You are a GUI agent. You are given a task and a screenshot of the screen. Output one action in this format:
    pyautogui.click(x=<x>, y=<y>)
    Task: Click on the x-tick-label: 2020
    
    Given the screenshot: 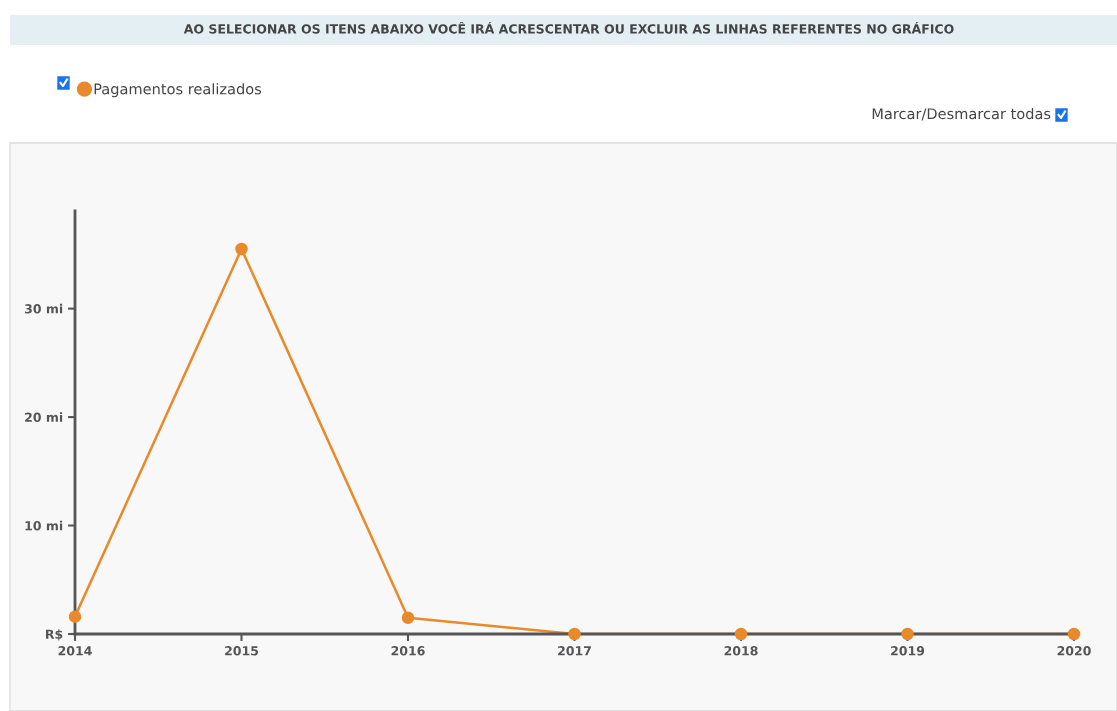 What is the action you would take?
    pyautogui.click(x=1074, y=651)
    